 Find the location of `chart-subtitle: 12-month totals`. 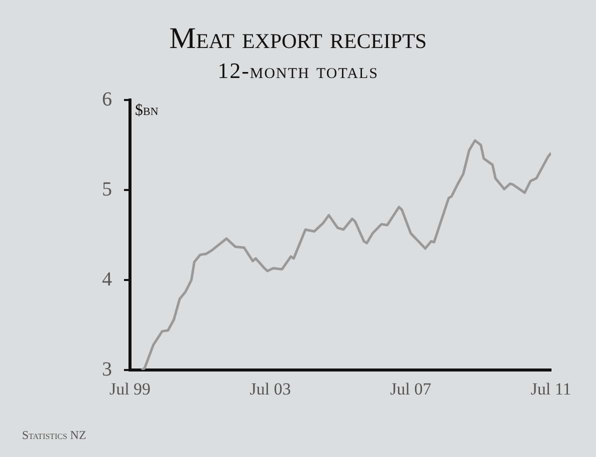

chart-subtitle: 12-month totals is located at coordinates (298, 71).